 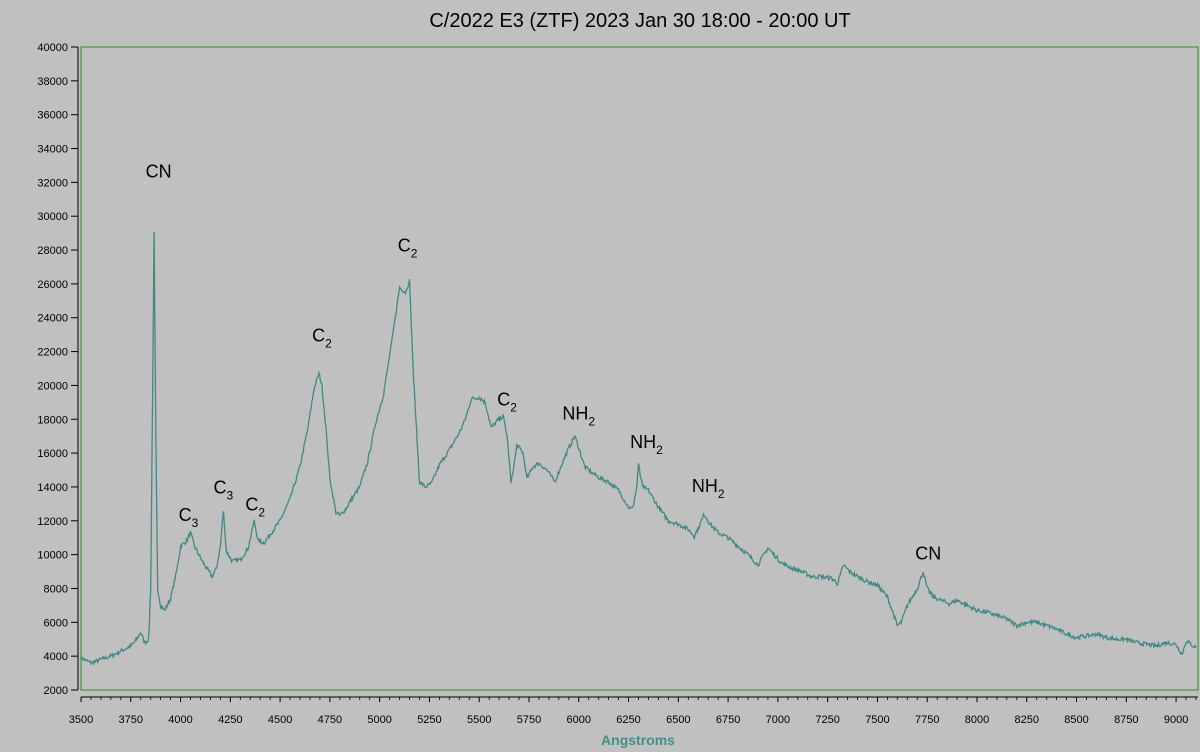 I want to click on x-tick-label: 8250, so click(x=1027, y=720).